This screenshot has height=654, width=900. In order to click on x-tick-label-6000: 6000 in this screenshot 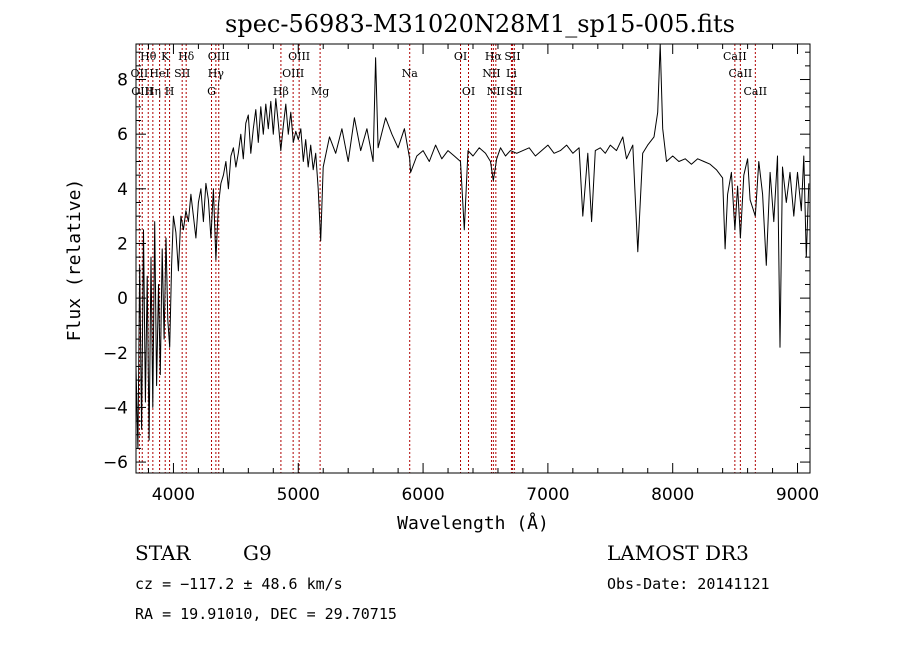, I will do `click(422, 495)`.